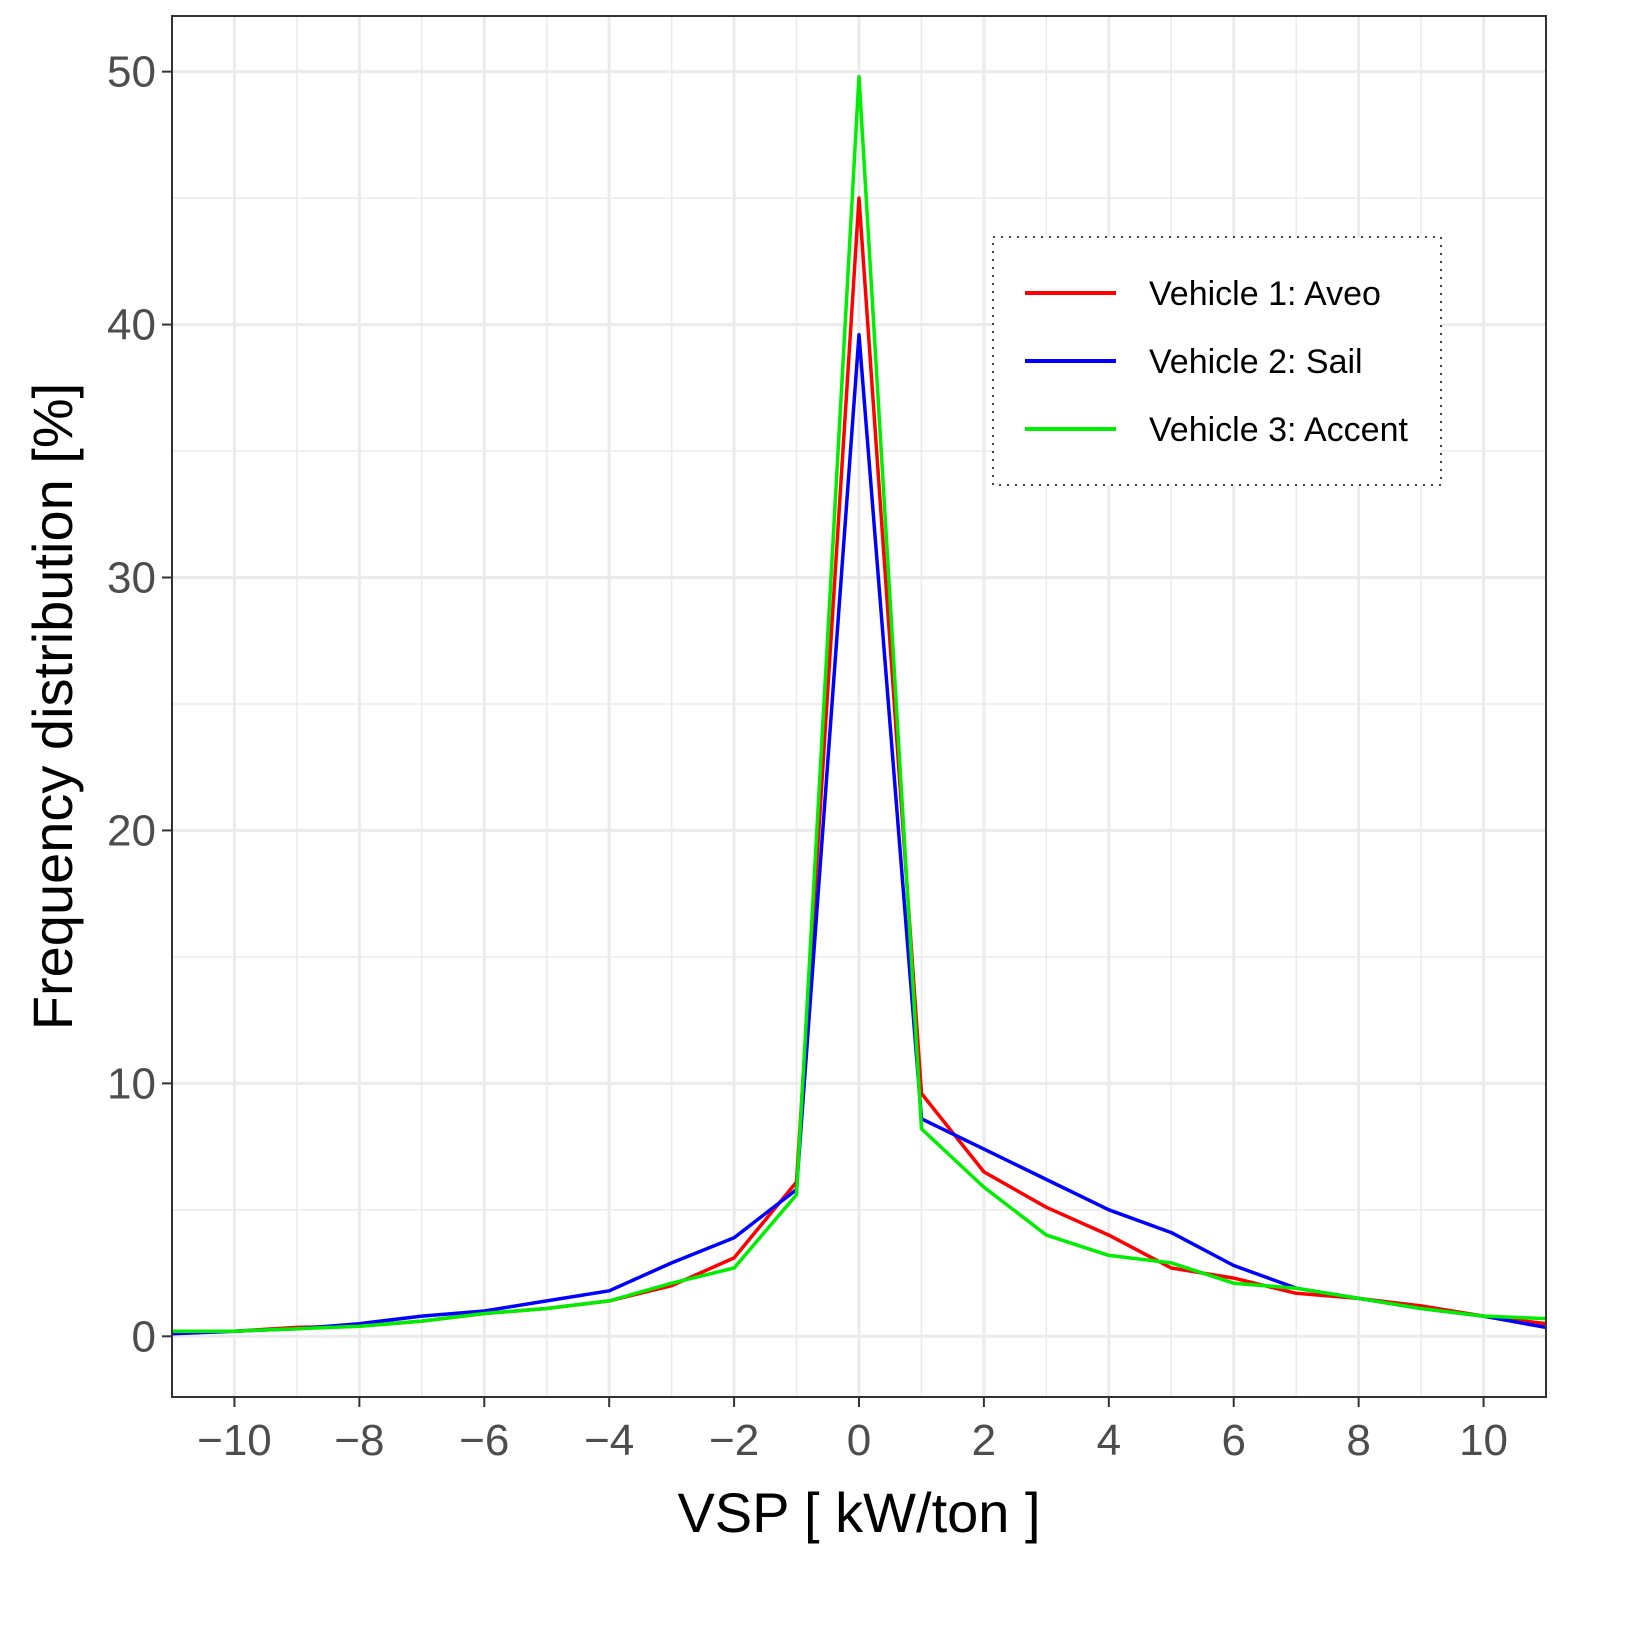 The height and width of the screenshot is (1640, 1647). What do you see at coordinates (131, 325) in the screenshot?
I see `y-tick-label: 40` at bounding box center [131, 325].